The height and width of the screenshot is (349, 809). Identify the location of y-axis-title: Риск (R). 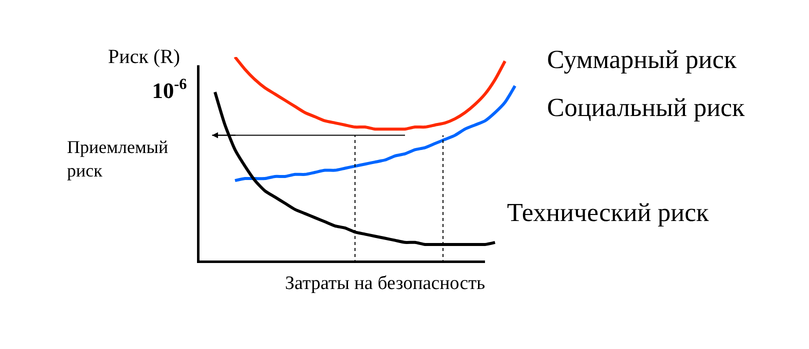
(144, 57).